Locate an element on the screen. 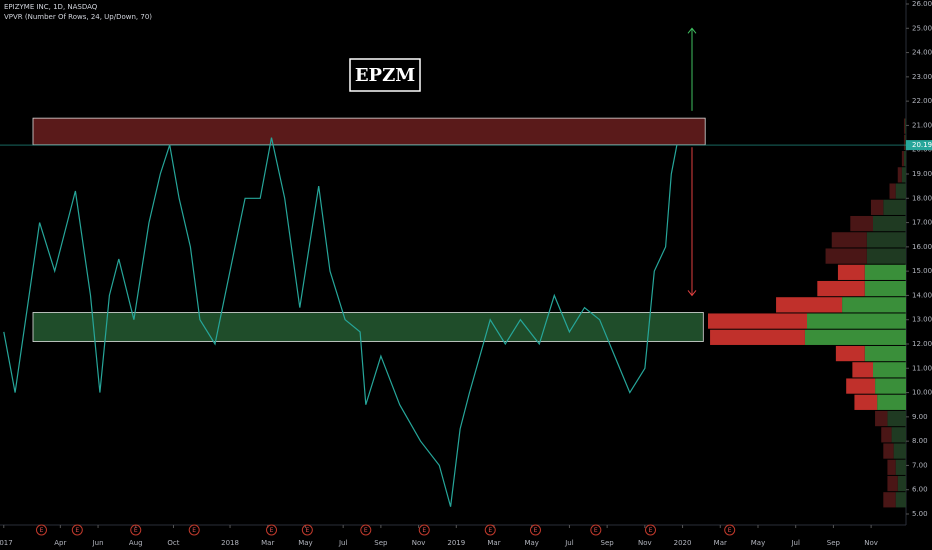 The image size is (932, 550). y-tick-label: 16.00 is located at coordinates (922, 247).